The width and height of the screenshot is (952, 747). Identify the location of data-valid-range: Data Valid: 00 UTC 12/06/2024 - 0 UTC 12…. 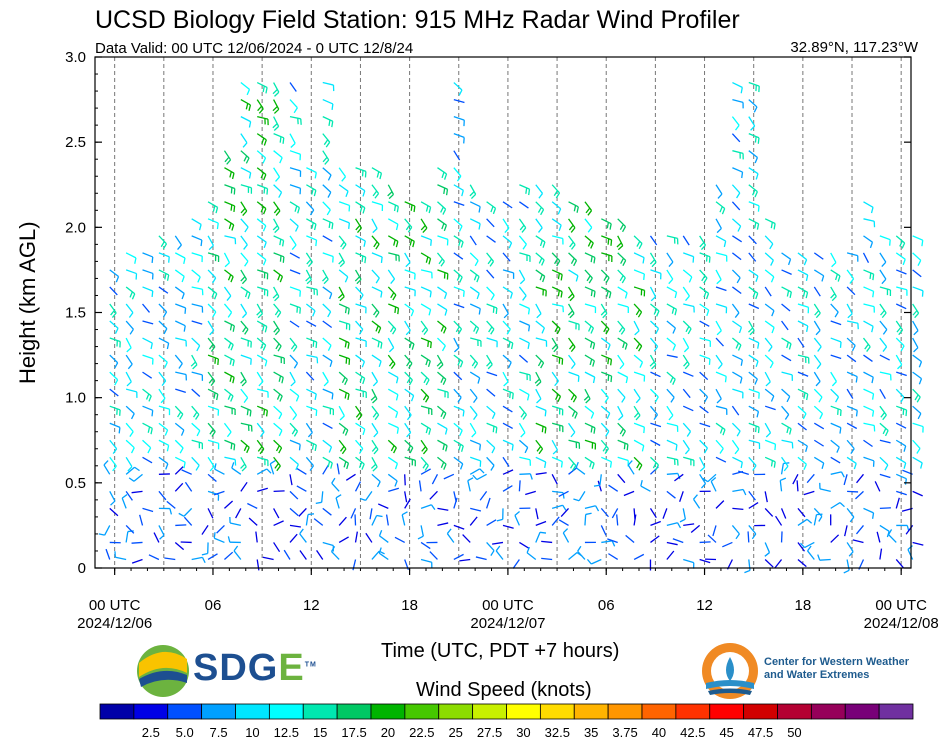
(254, 48).